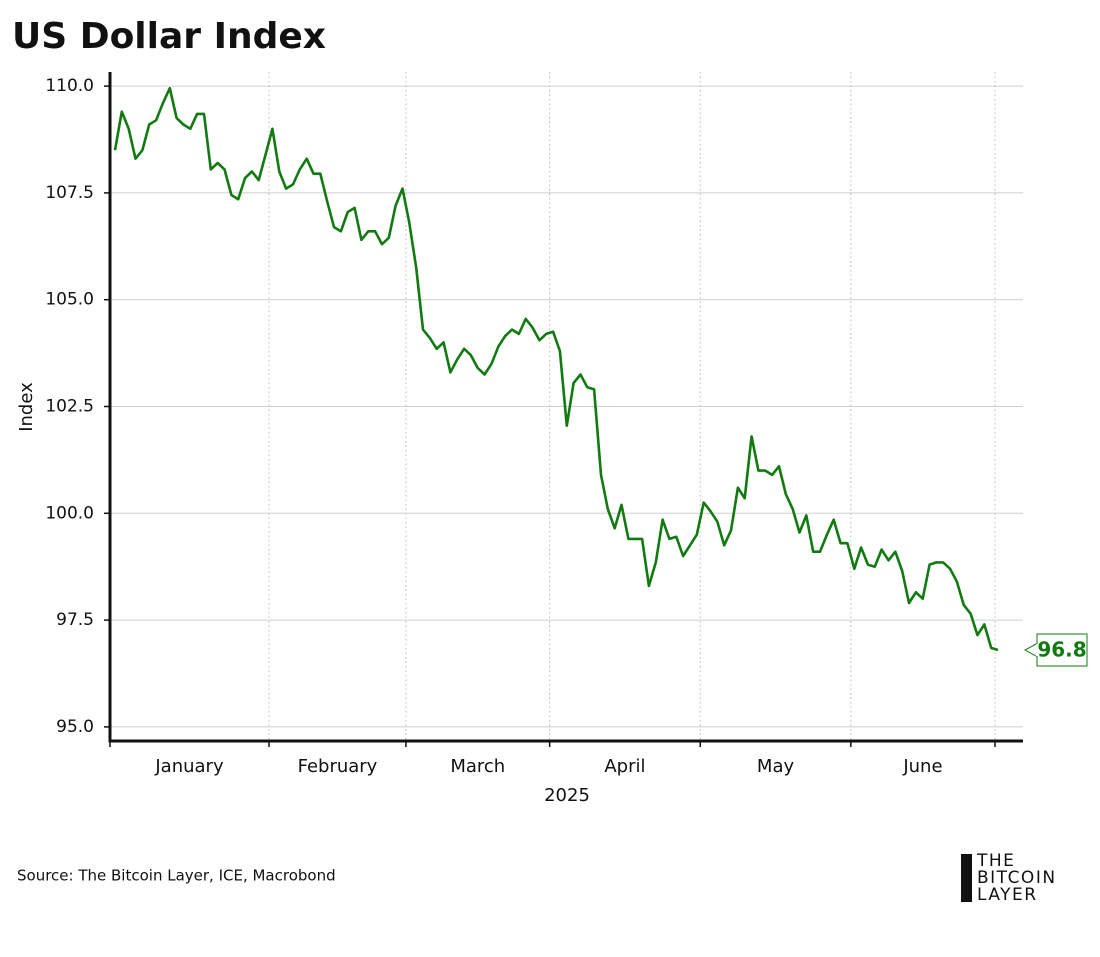 The width and height of the screenshot is (1100, 957). What do you see at coordinates (922, 766) in the screenshot?
I see `x-tick-label: June` at bounding box center [922, 766].